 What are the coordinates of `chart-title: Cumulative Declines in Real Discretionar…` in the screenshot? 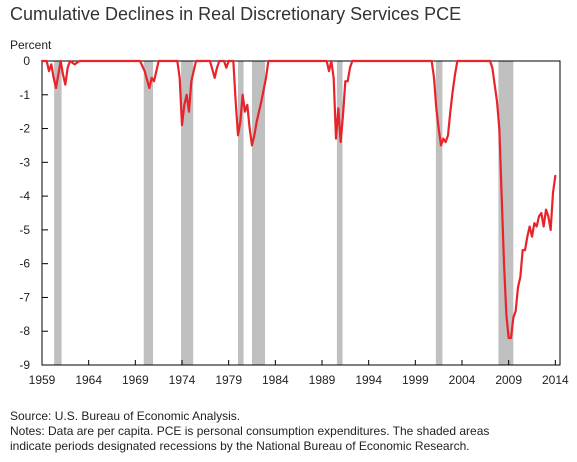 It's located at (236, 14).